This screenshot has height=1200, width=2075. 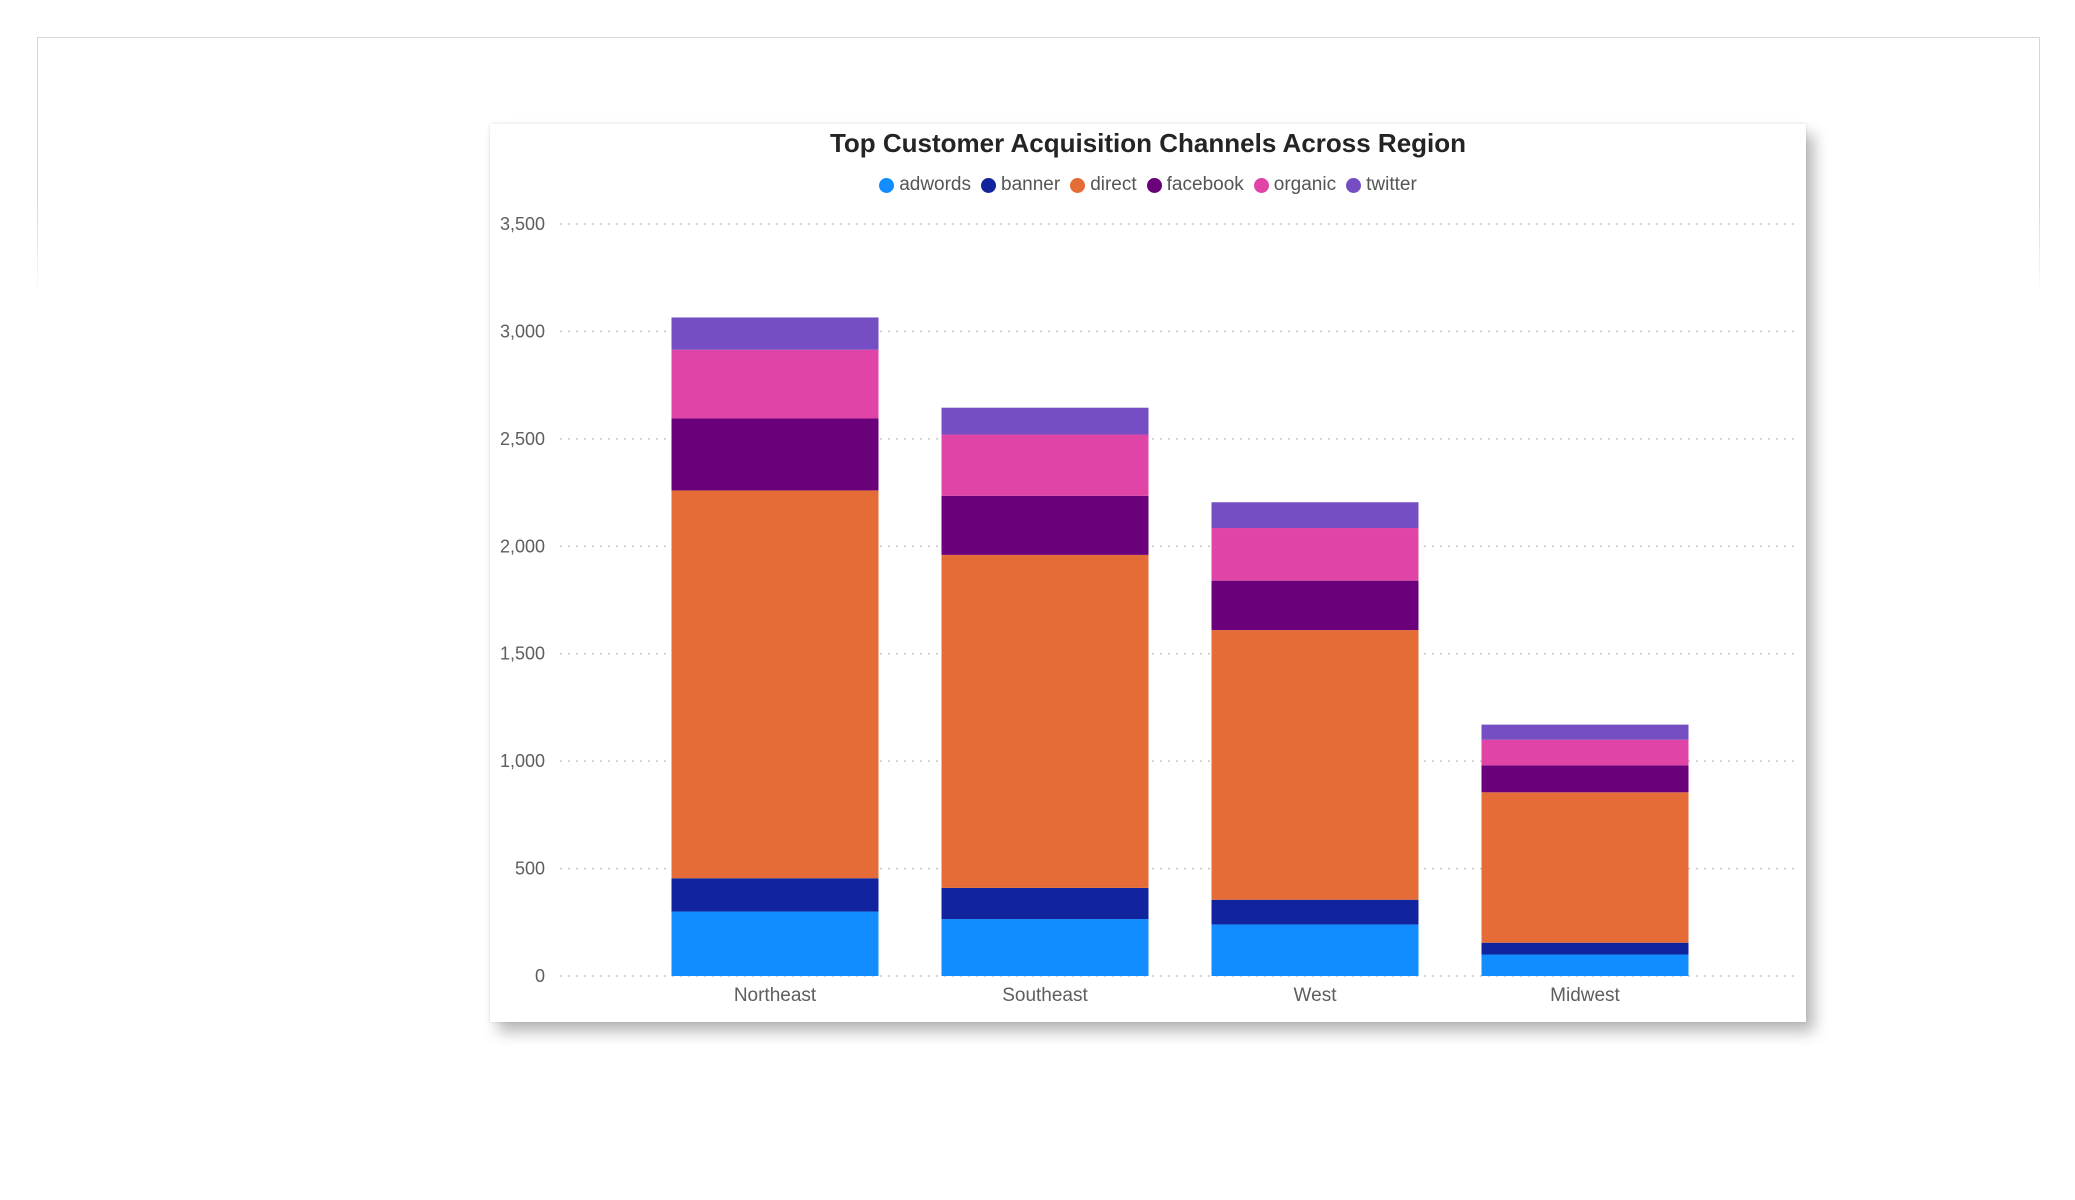 What do you see at coordinates (1585, 965) in the screenshot?
I see `bar-segment-midwest-adwords` at bounding box center [1585, 965].